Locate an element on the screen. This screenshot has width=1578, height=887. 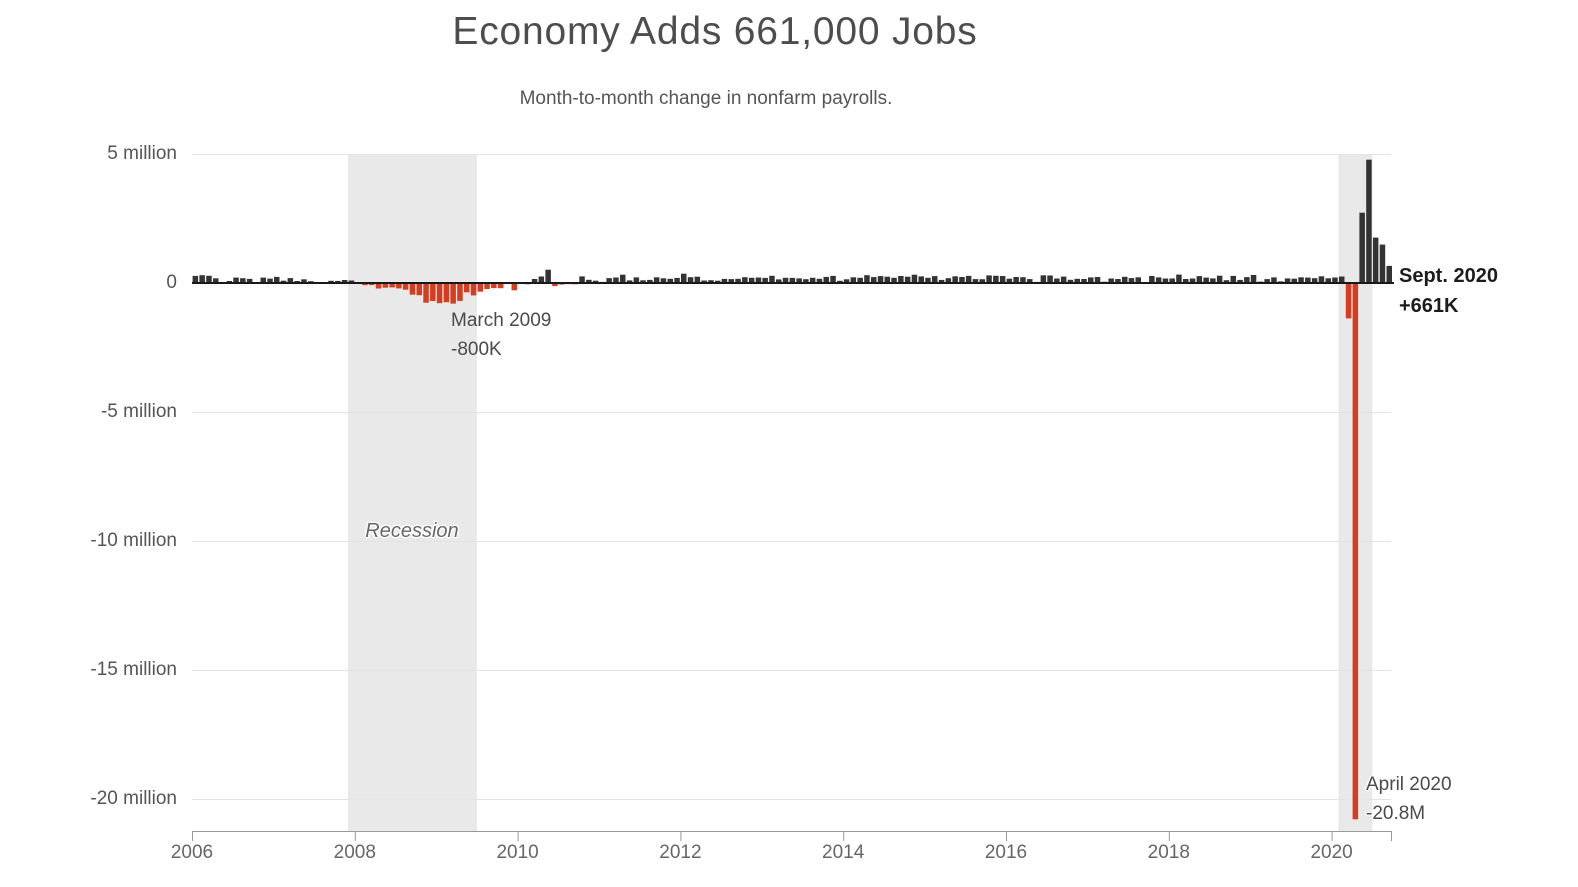
zero-axis-line is located at coordinates (793, 283).